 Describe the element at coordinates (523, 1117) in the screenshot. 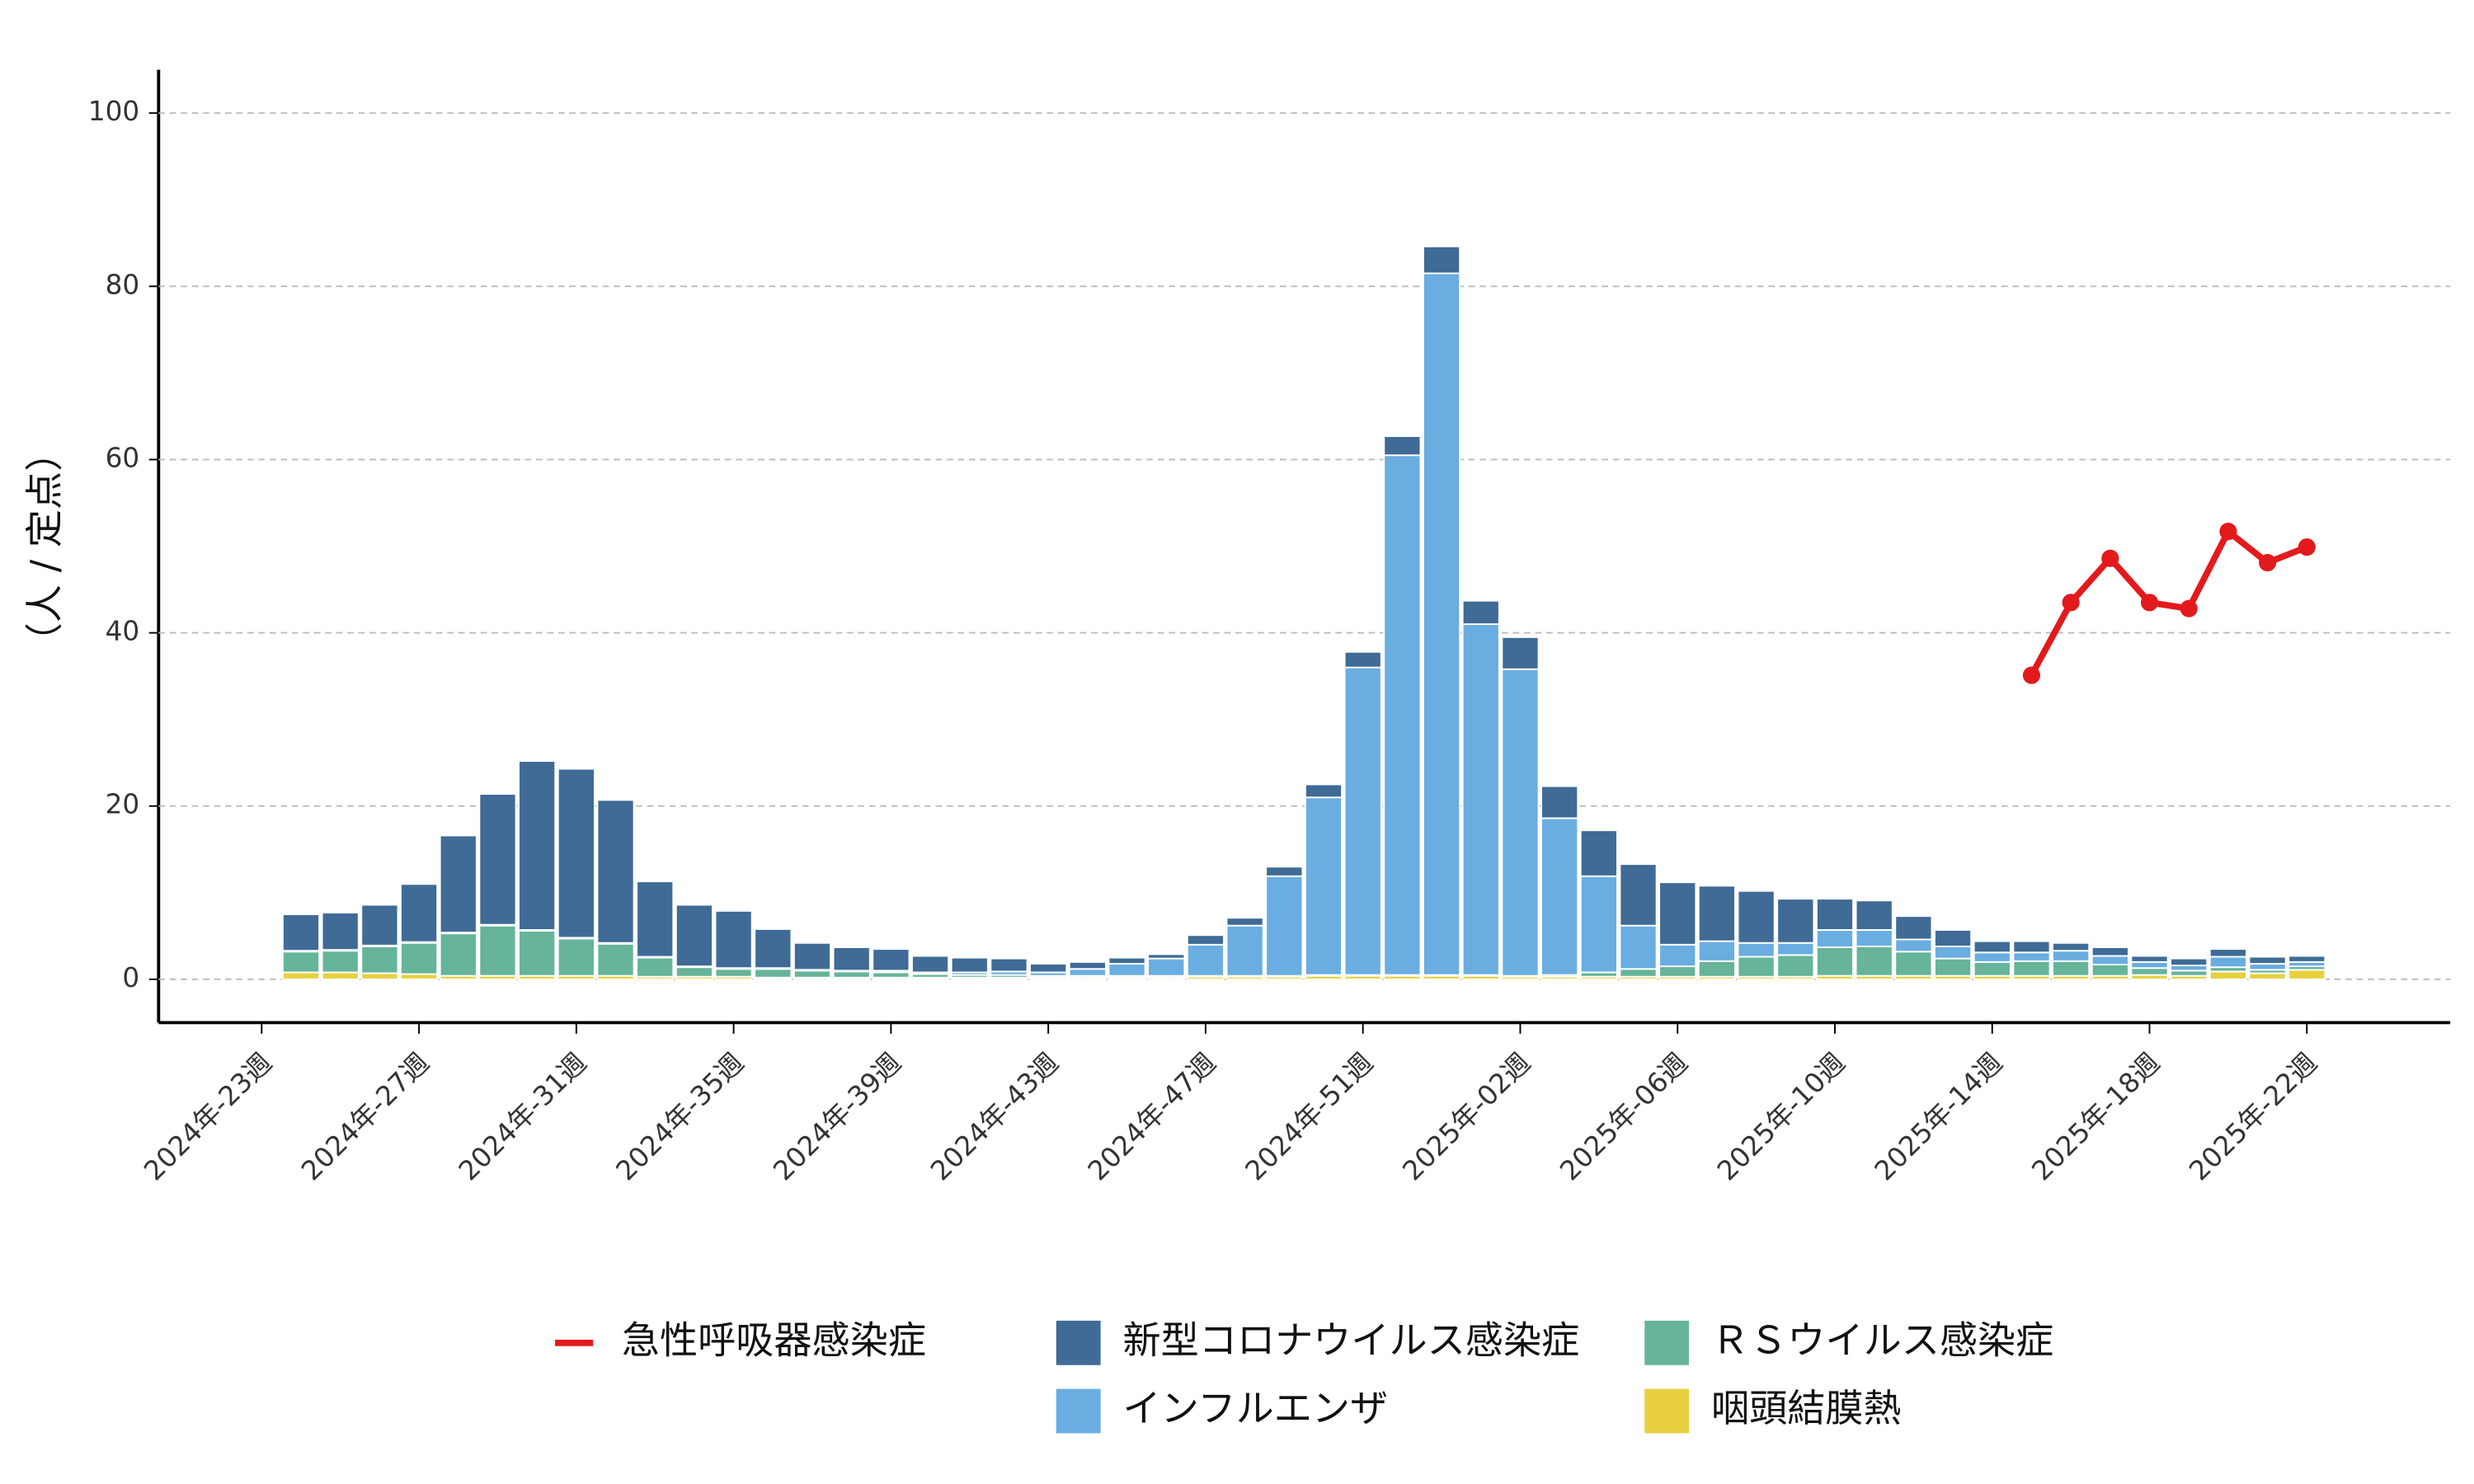

I see `x-tick-label: 2024年-31週` at that location.